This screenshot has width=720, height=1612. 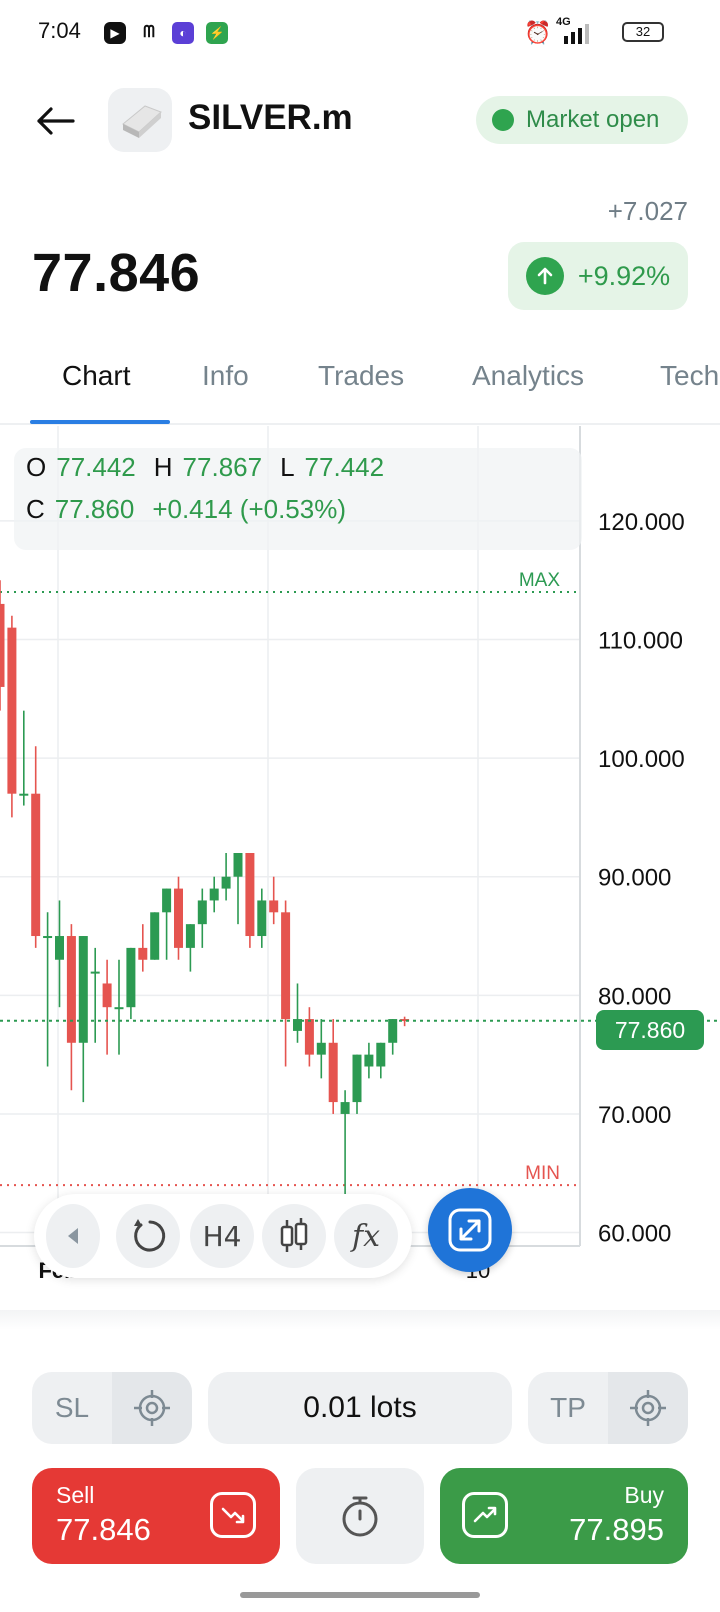 I want to click on app-icon-green: ⚡, so click(x=217, y=33).